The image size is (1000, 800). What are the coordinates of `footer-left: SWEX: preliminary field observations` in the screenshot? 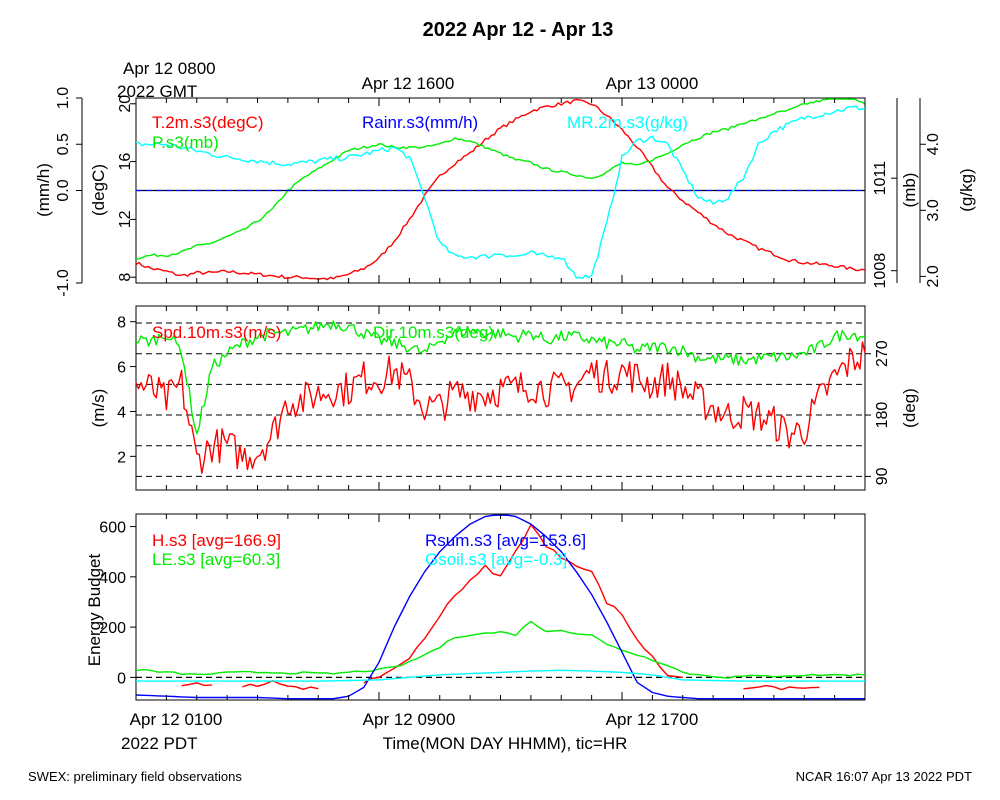 It's located at (135, 776).